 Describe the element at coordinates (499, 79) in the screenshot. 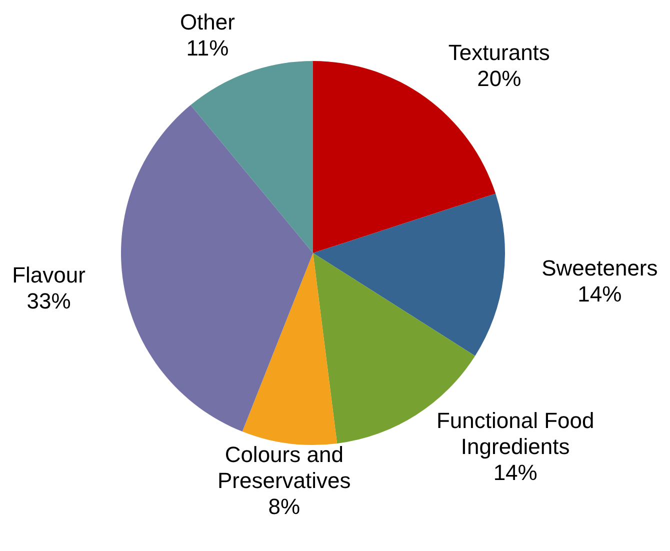

I see `data-label: 20%` at that location.